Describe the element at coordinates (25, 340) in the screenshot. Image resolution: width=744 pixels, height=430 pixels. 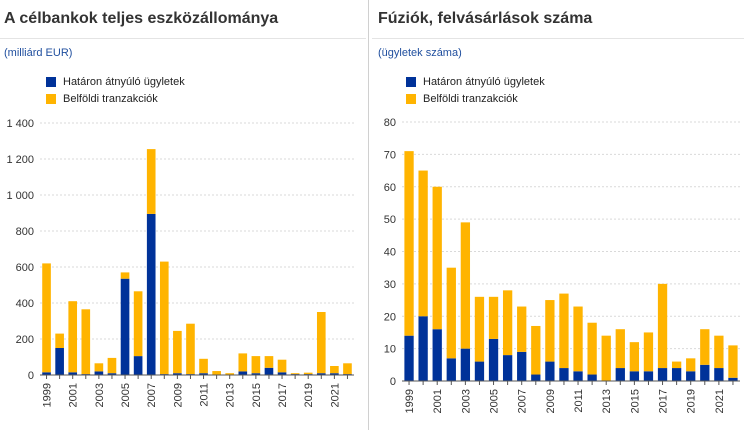
I see `y-tick-label: 200` at that location.